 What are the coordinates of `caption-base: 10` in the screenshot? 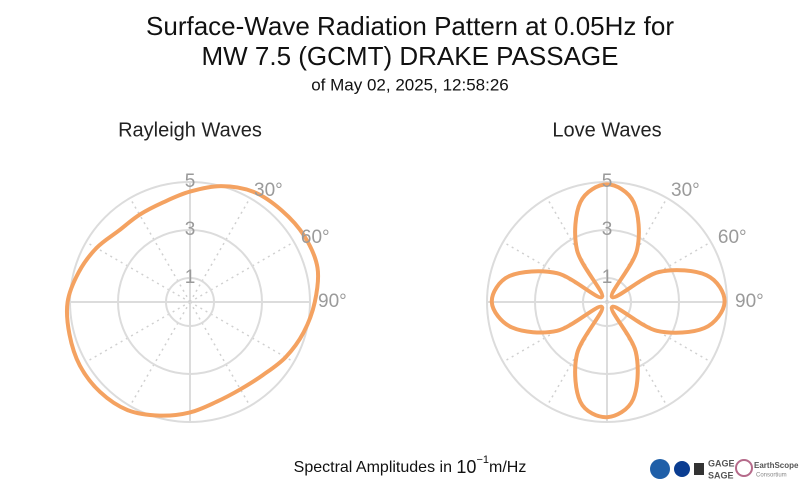 It's located at (466, 467).